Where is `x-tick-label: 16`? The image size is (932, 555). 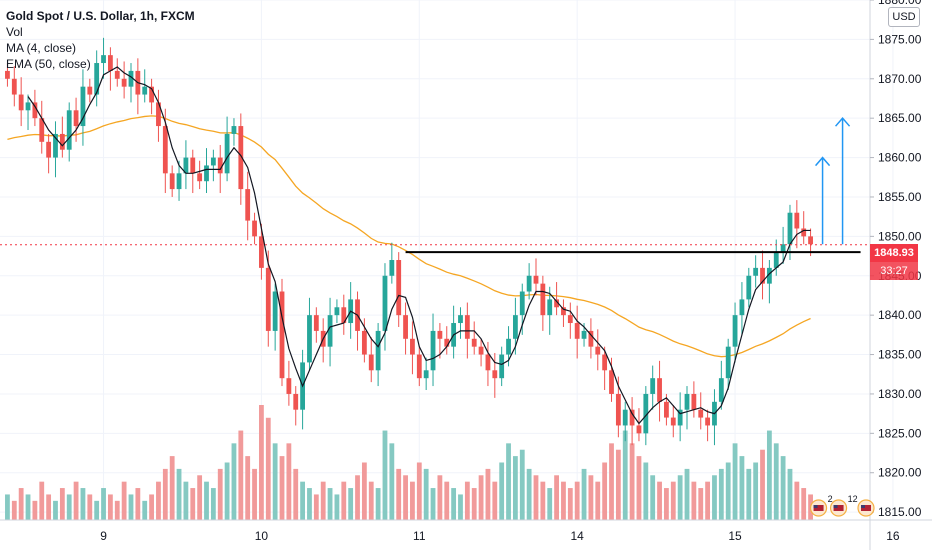 x-tick-label: 16 is located at coordinates (893, 536).